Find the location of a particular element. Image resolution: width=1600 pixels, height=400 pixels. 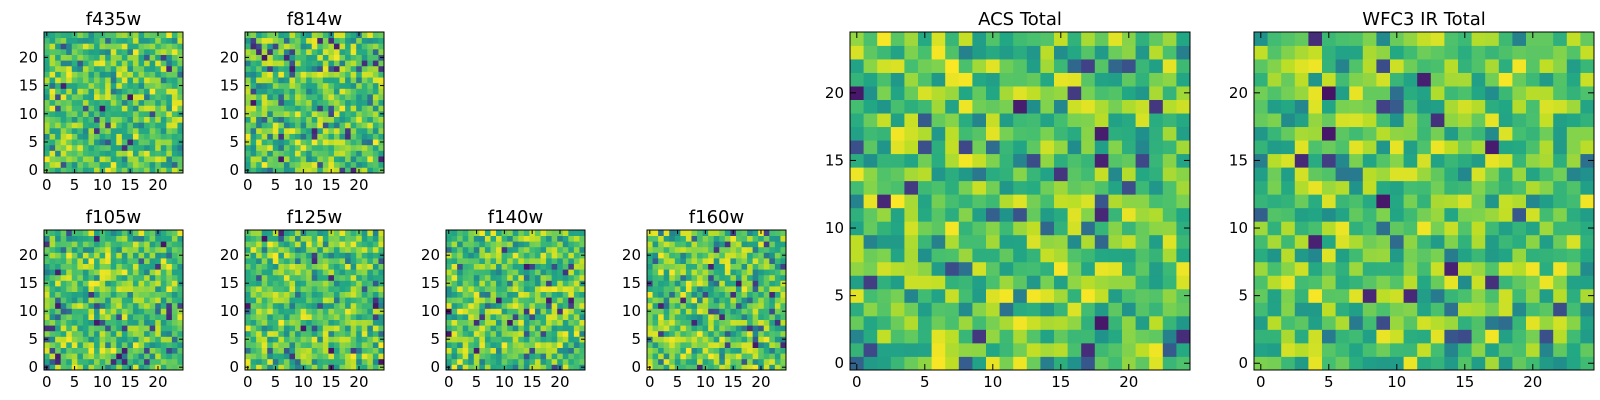

heatmap-cells is located at coordinates (717, 300).